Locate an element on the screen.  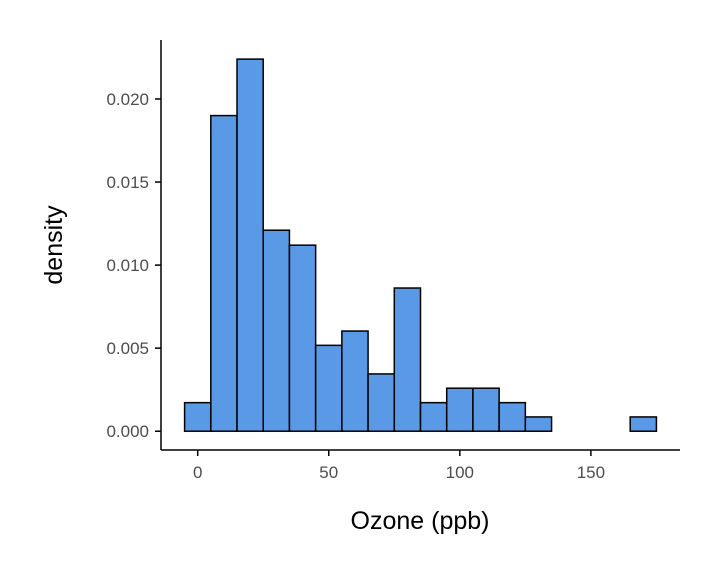
x-tick-label: 0 is located at coordinates (197, 472).